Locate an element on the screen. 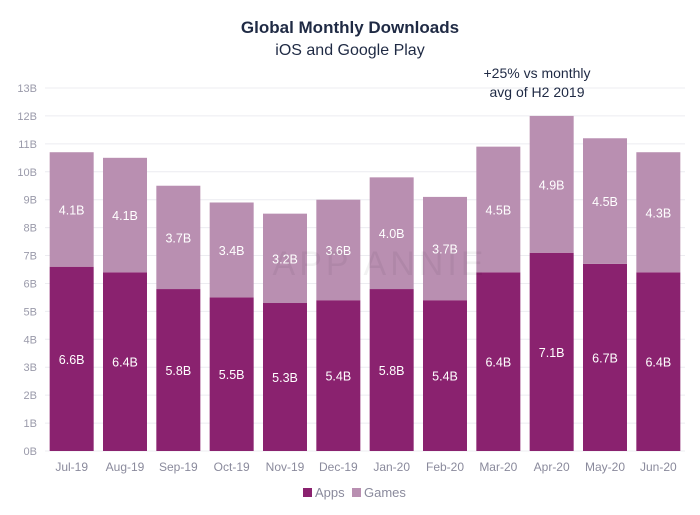 The image size is (700, 515). y-tick-label: 2B is located at coordinates (30, 396).